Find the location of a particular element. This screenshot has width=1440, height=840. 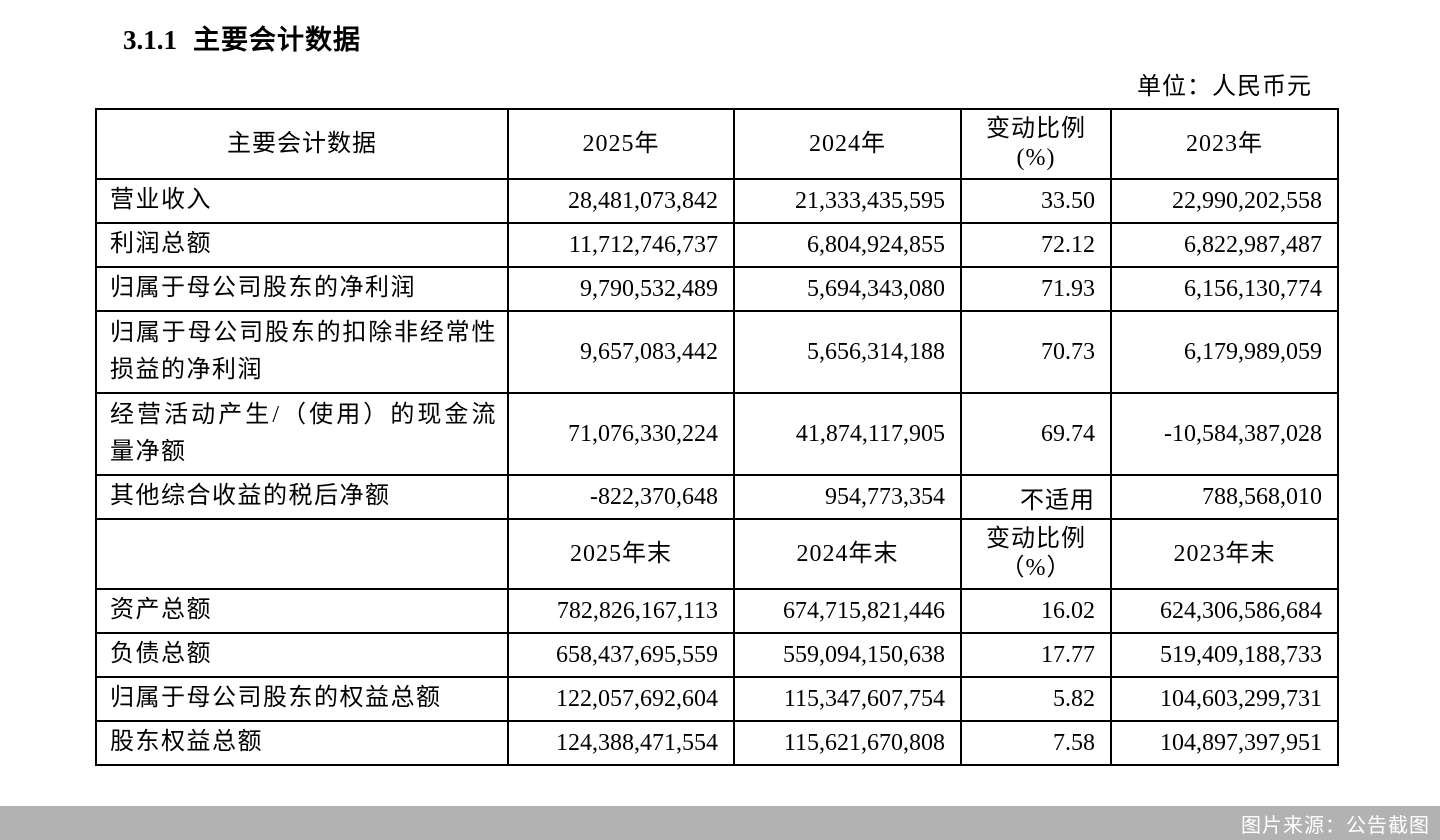

cell-2024: 115,347,607,754 is located at coordinates (847, 699).